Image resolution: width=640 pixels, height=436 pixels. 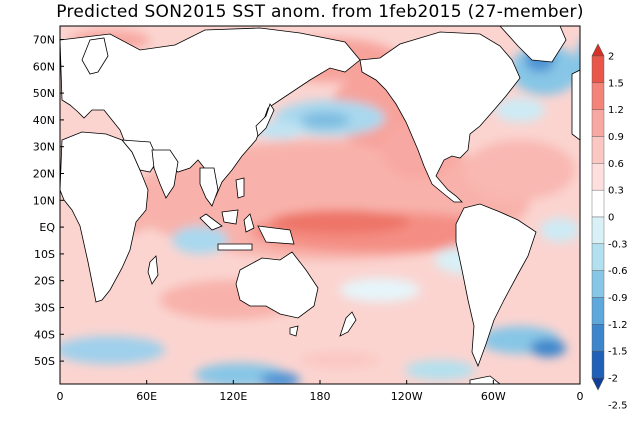 I want to click on latitude-axis: 70N 60N 50N 40N 30N 20N 10N EQ 10S 20S 30S 40S 50S, so click(x=48, y=201).